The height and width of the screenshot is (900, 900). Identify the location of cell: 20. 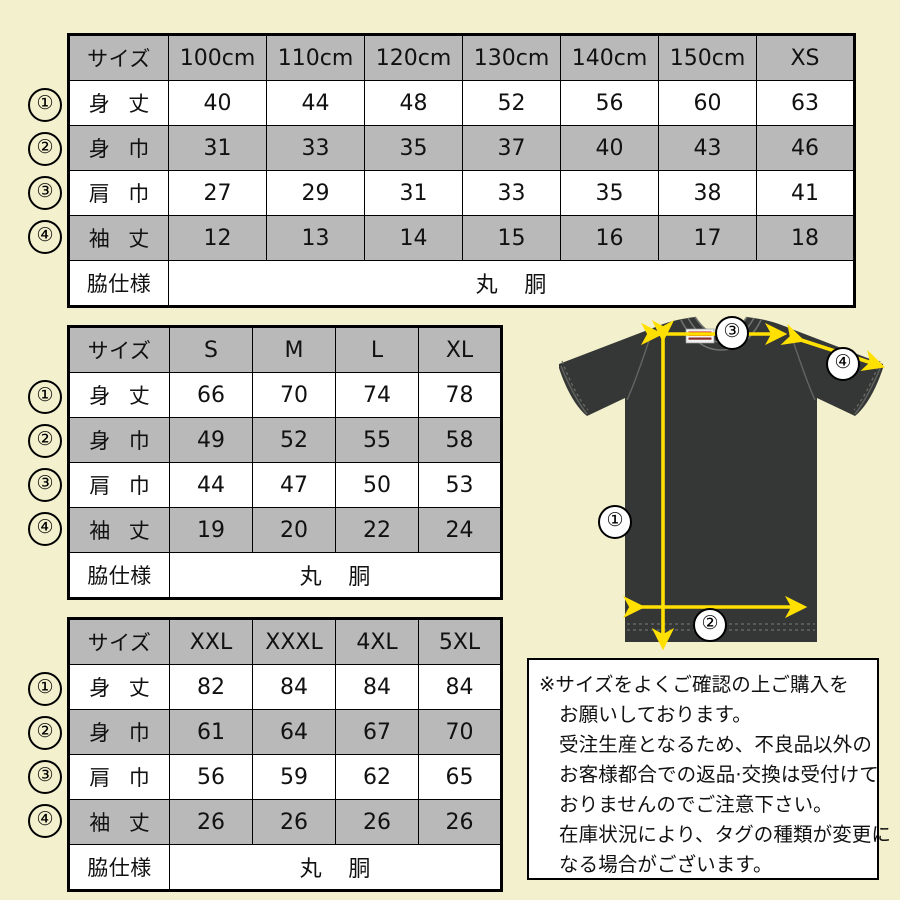
(294, 530).